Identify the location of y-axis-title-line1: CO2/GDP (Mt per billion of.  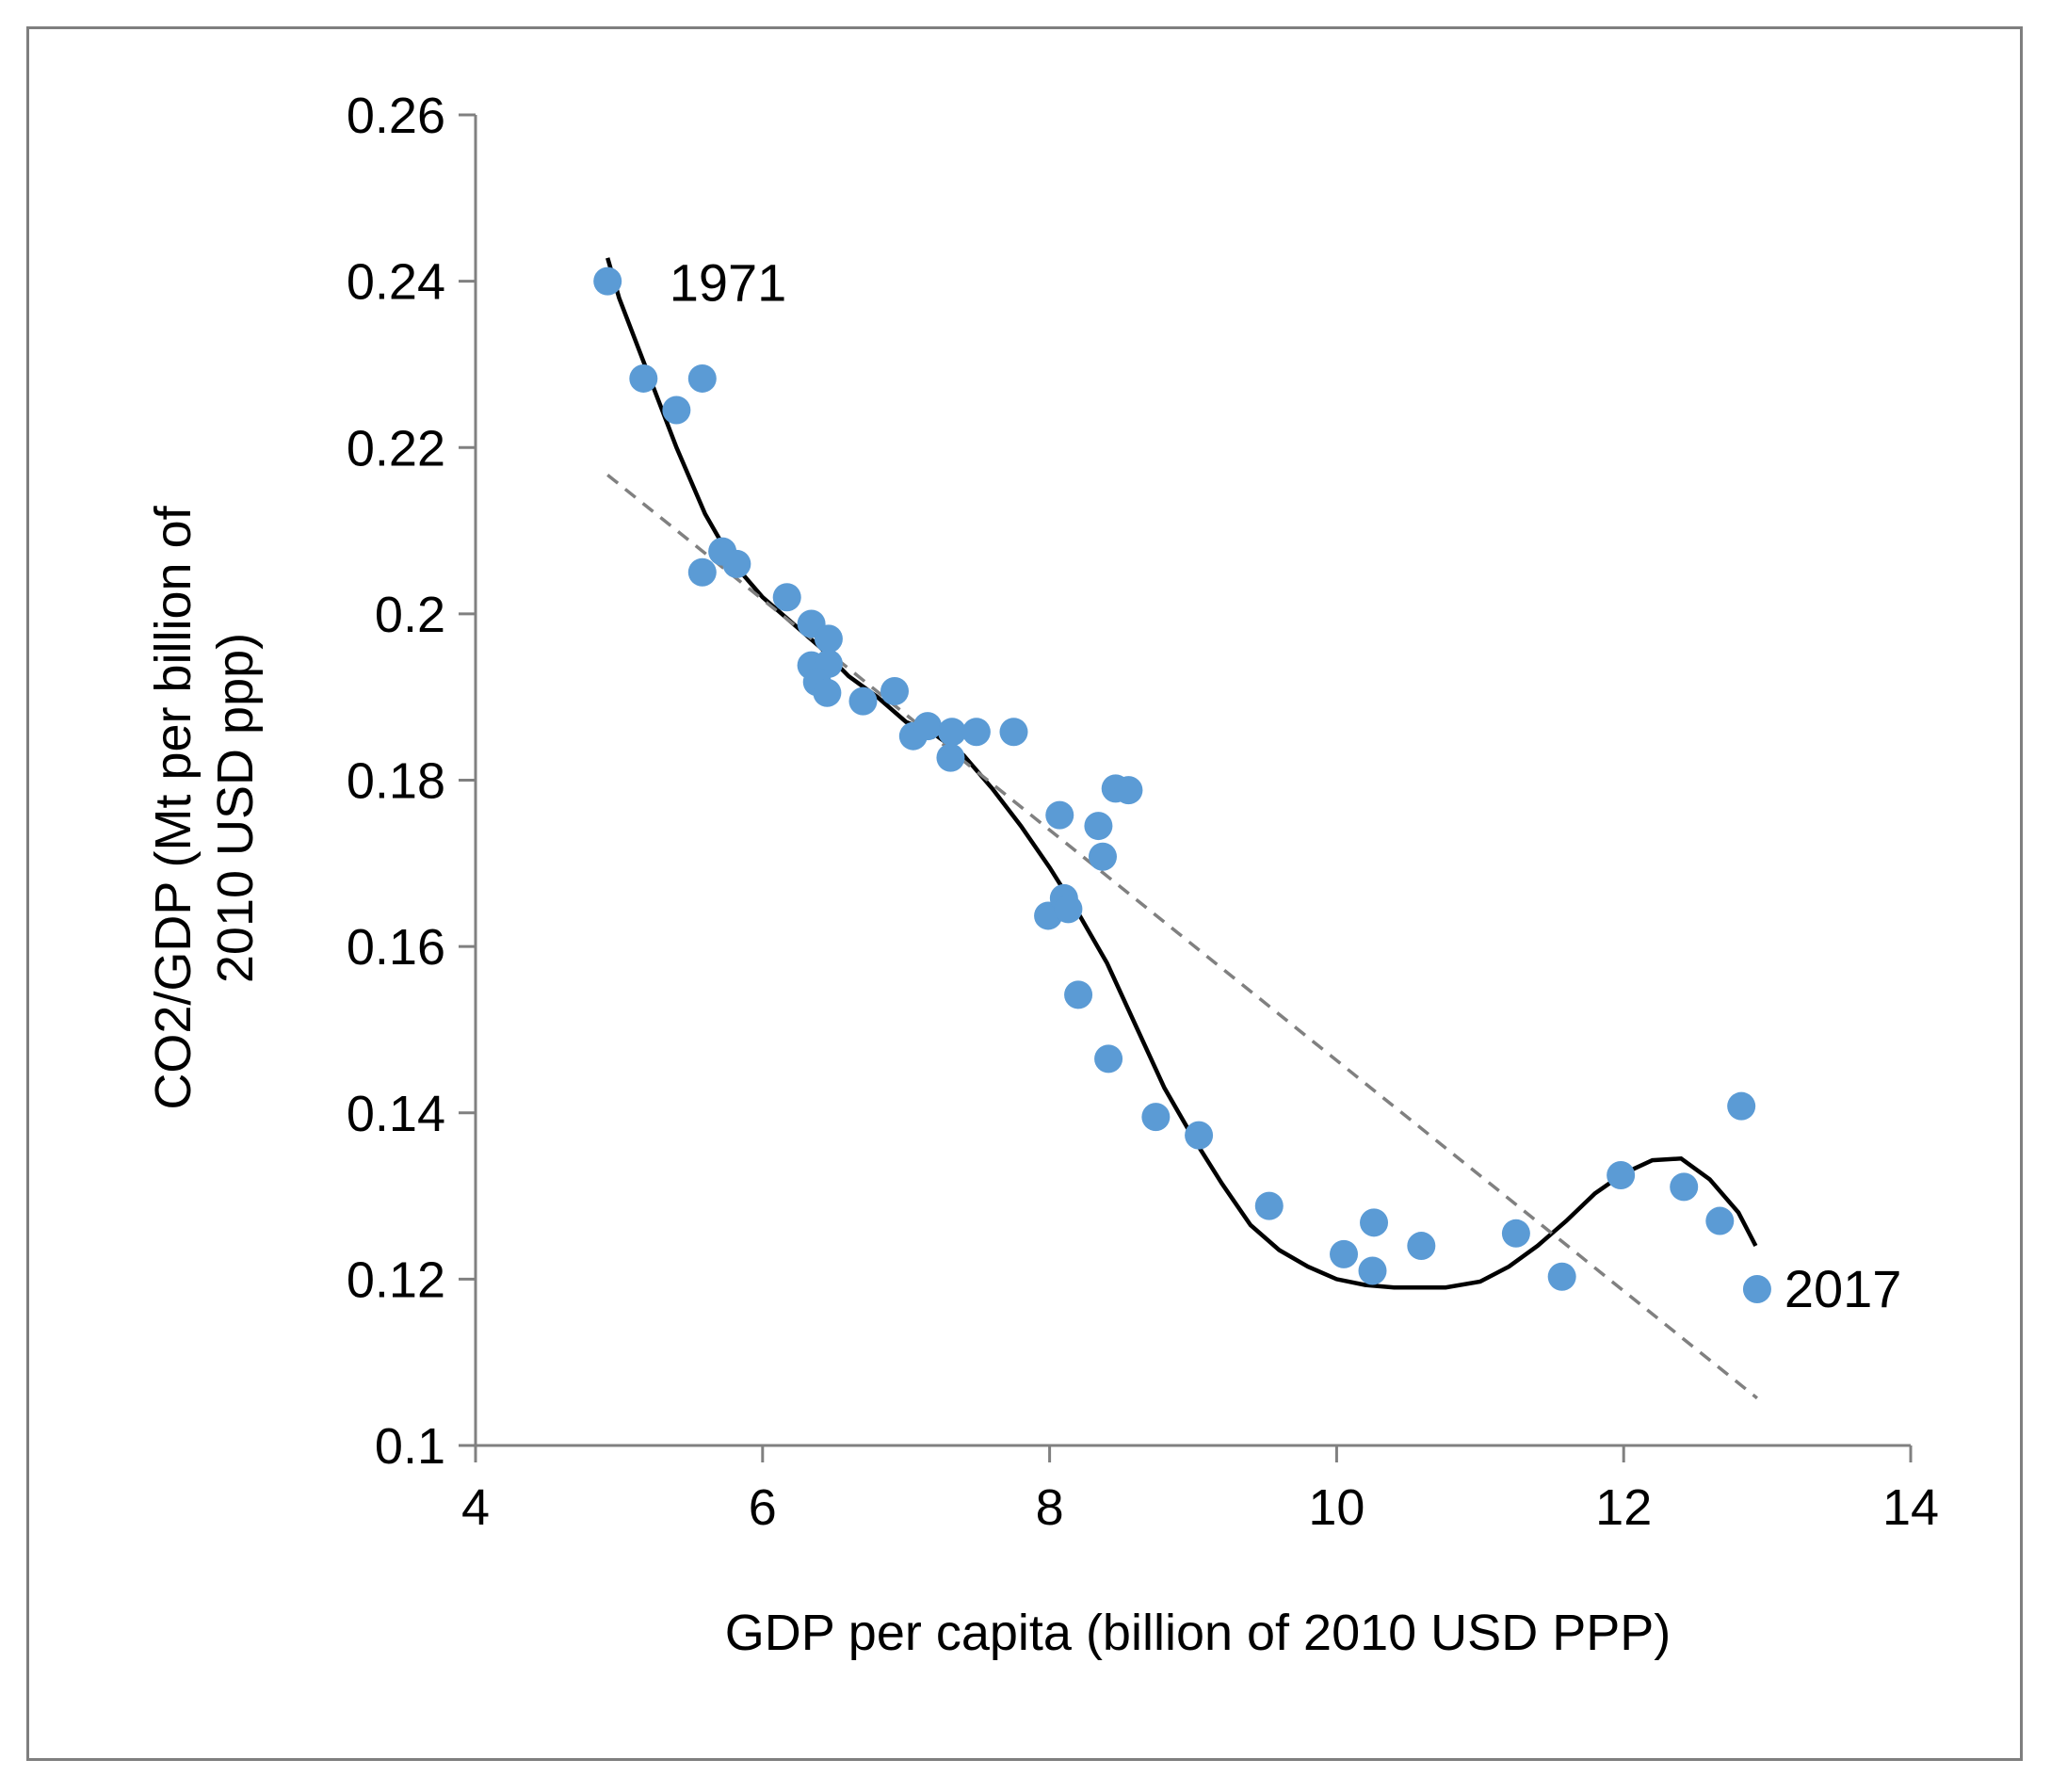
(173, 807).